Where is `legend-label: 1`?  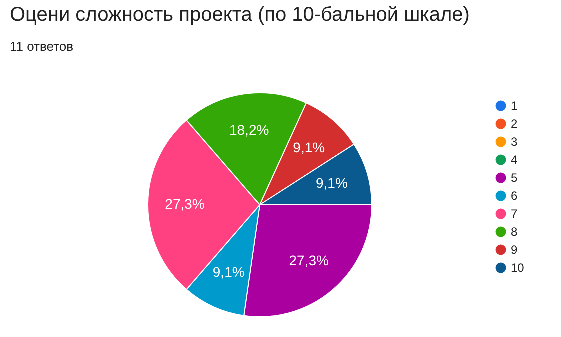
legend-label: 1 is located at coordinates (514, 106).